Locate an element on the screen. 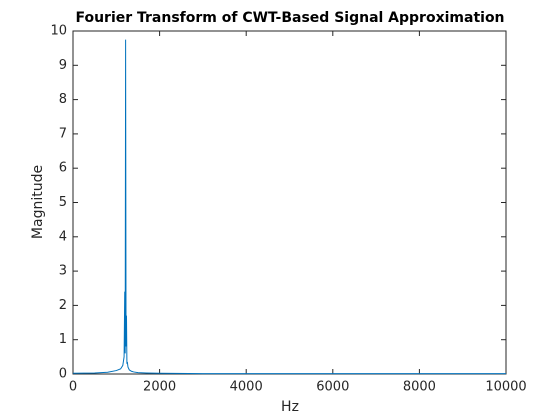 This screenshot has width=560, height=420. y-tick-label: 8 is located at coordinates (63, 99).